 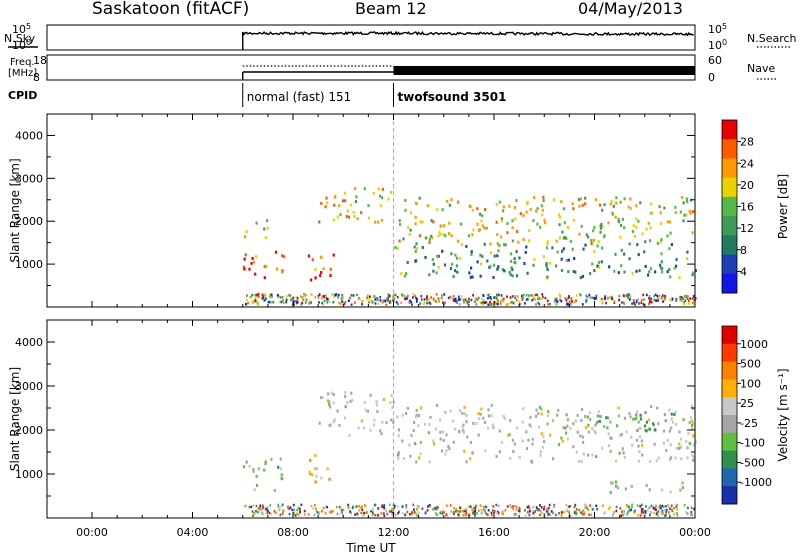 What do you see at coordinates (717, 45) in the screenshot?
I see `nsearch-bottom-tick: 100` at bounding box center [717, 45].